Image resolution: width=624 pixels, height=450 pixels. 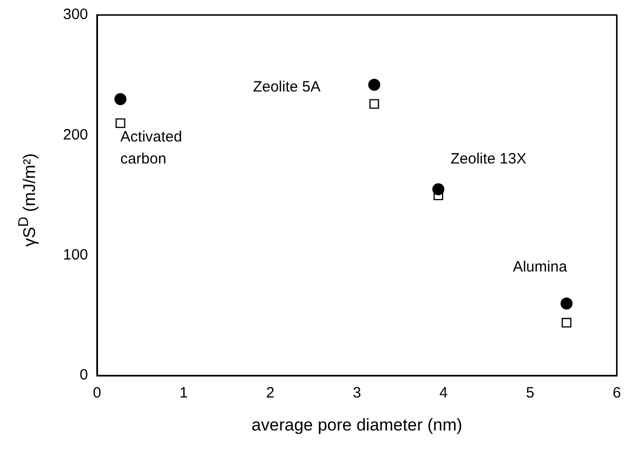 I want to click on x-tick-label: 3, so click(x=357, y=393).